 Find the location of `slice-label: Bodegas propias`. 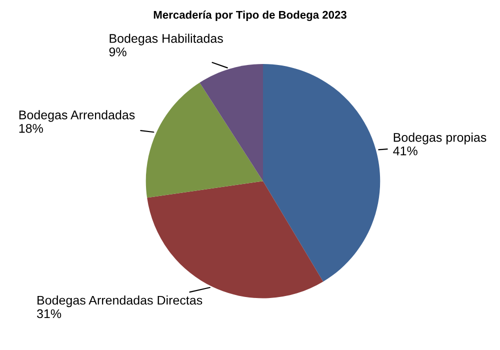

slice-label: Bodegas propias is located at coordinates (440, 138).